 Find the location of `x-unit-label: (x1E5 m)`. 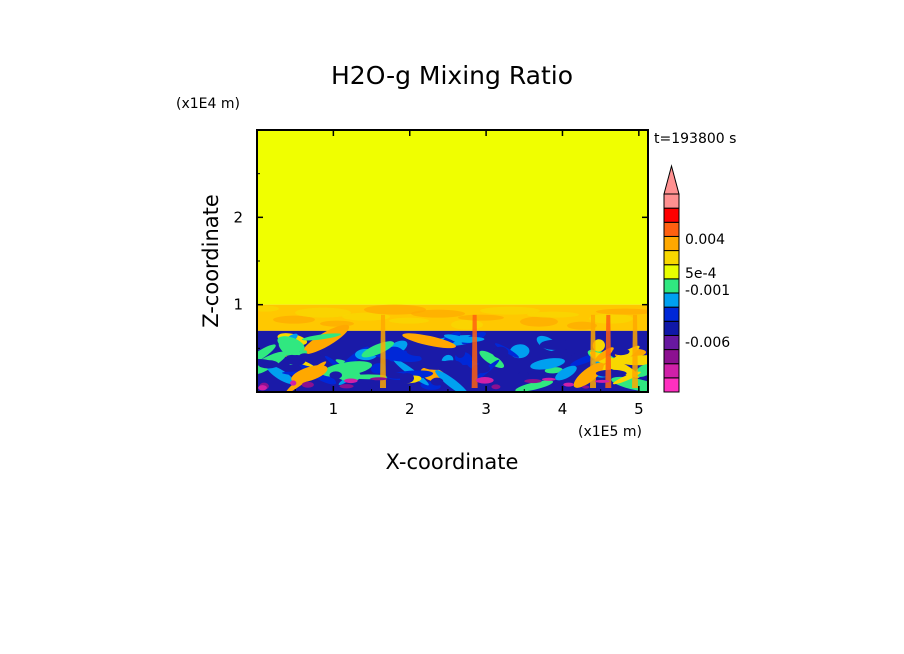

x-unit-label: (x1E5 m) is located at coordinates (610, 432).